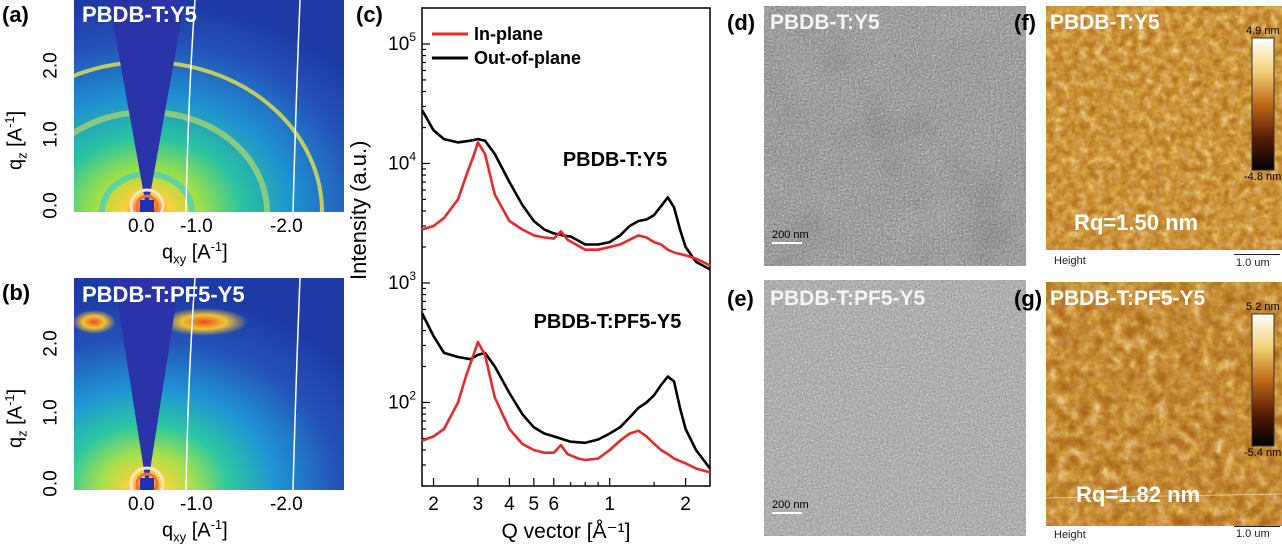 The height and width of the screenshot is (545, 1282). What do you see at coordinates (566, 204) in the screenshot?
I see `series-y5-in-plane` at bounding box center [566, 204].